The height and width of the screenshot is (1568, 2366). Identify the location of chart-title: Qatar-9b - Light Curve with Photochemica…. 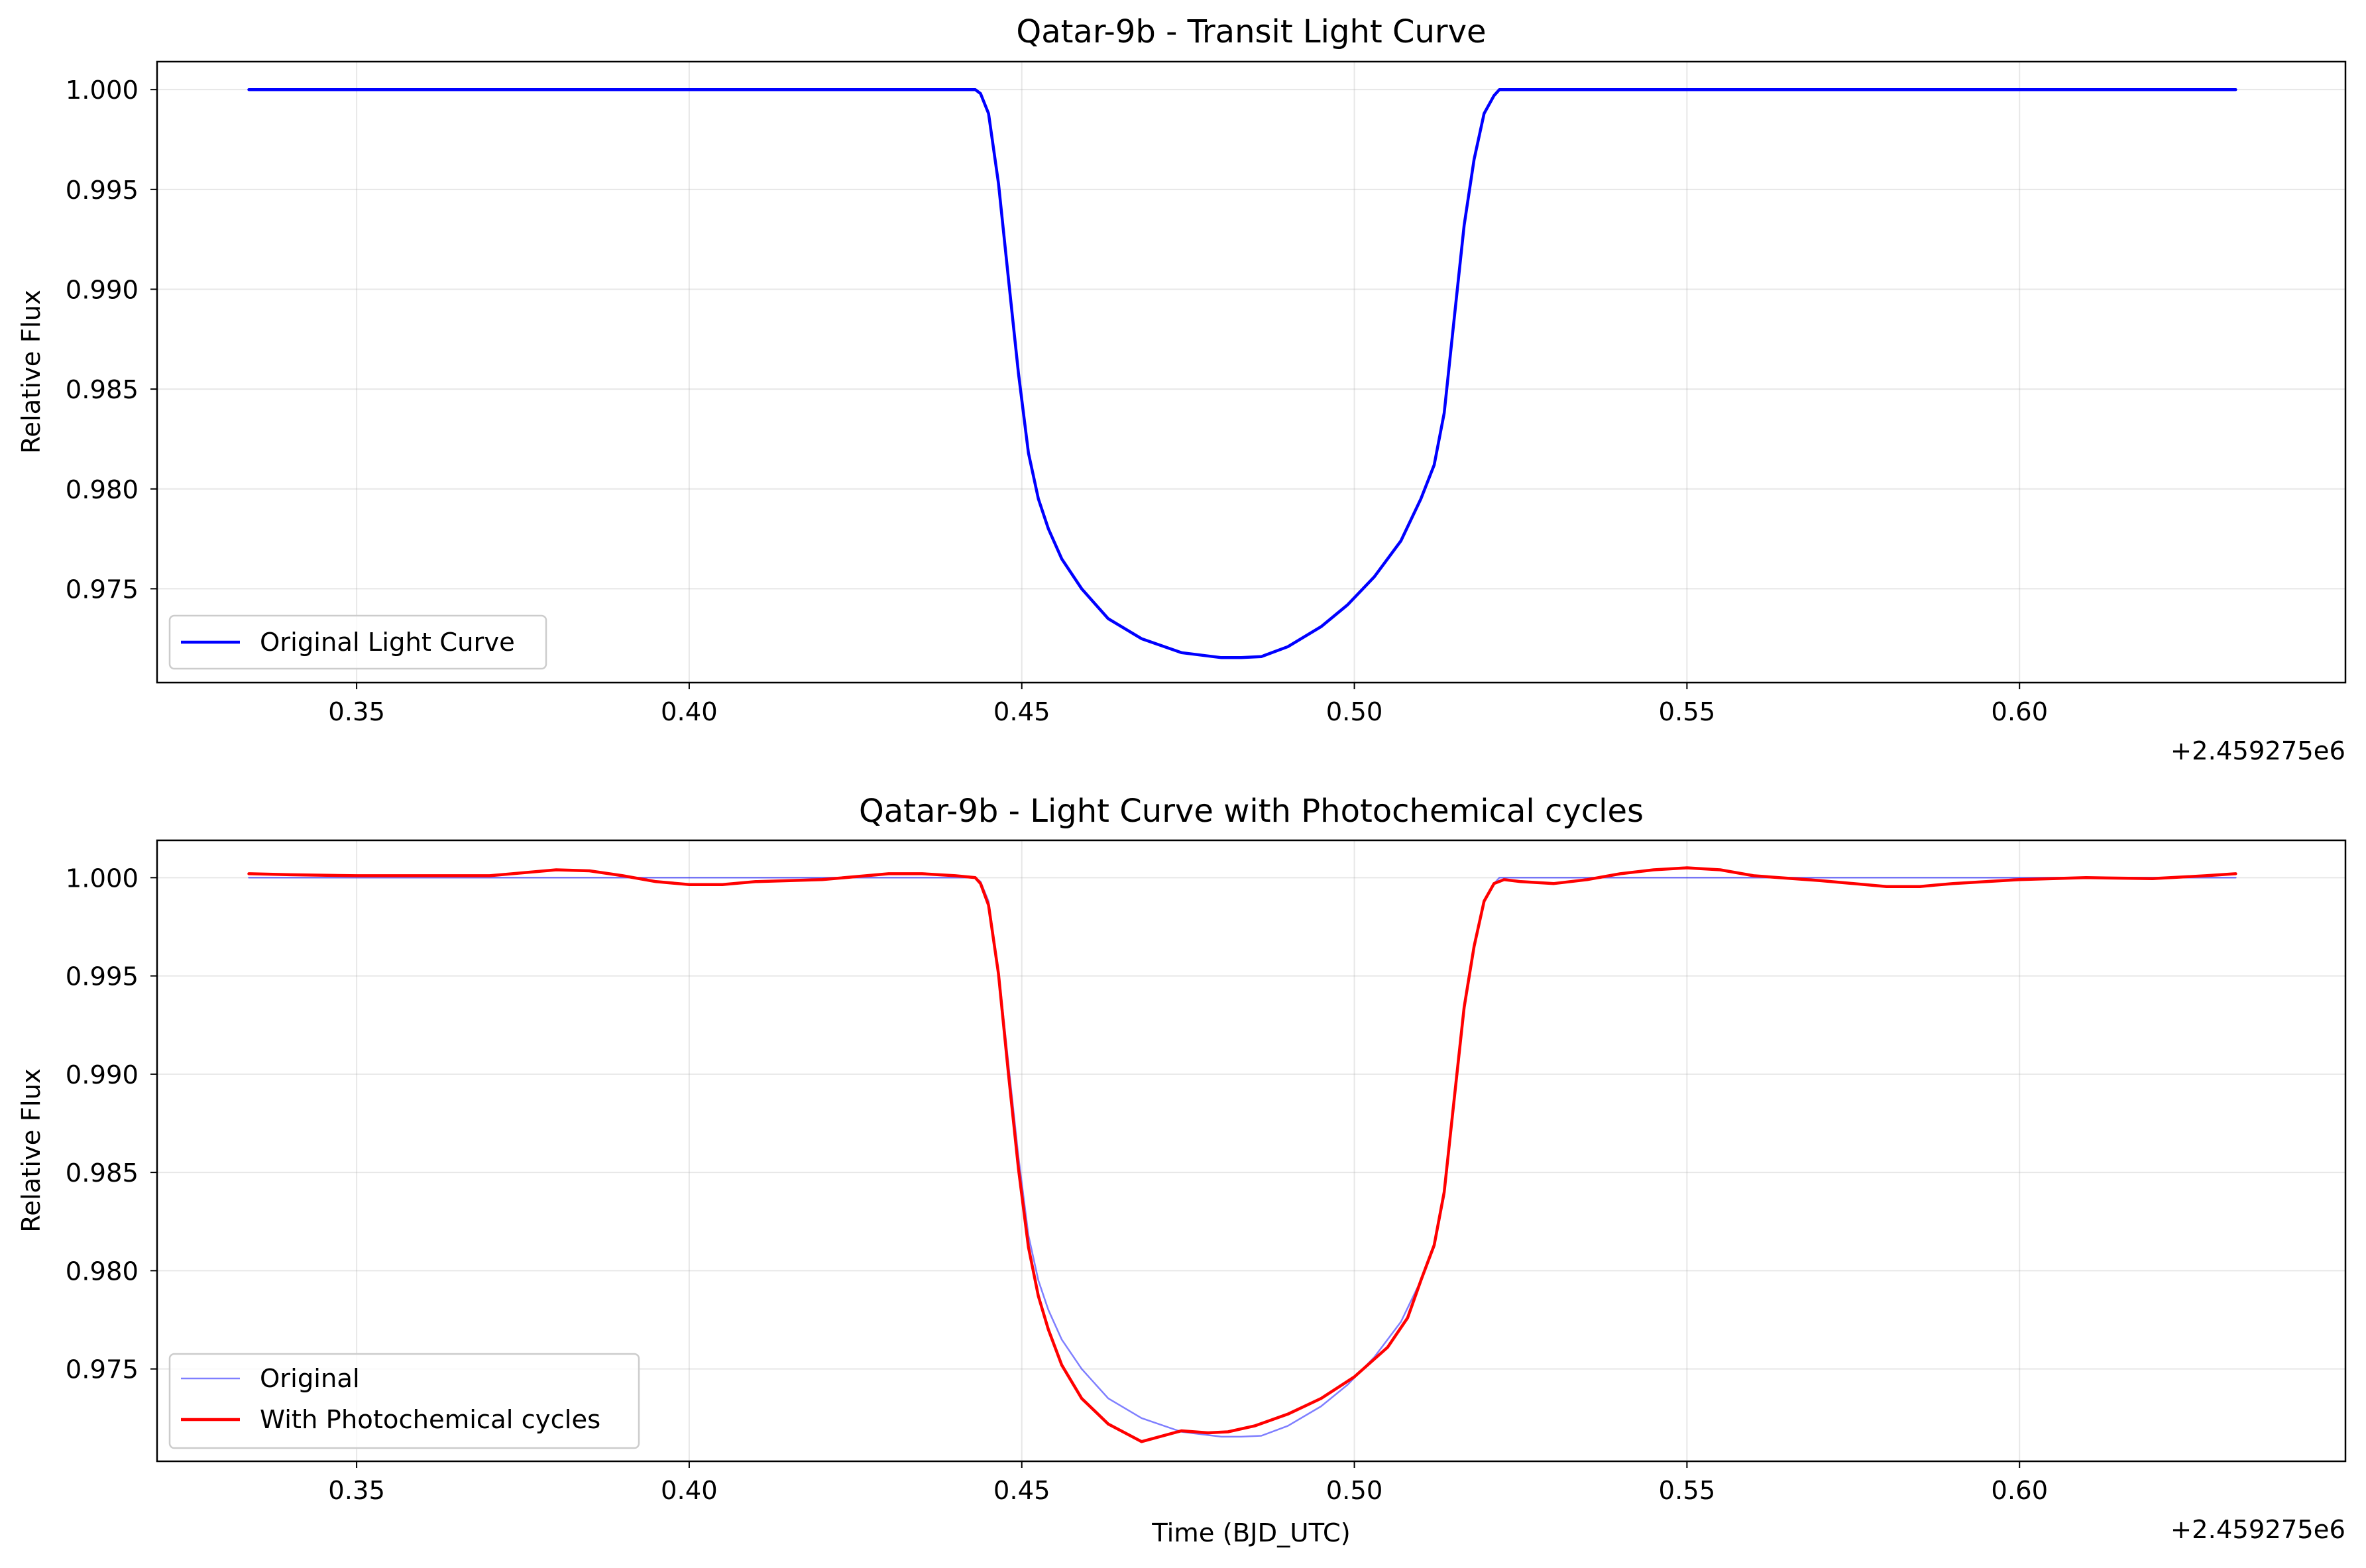
(1251, 812).